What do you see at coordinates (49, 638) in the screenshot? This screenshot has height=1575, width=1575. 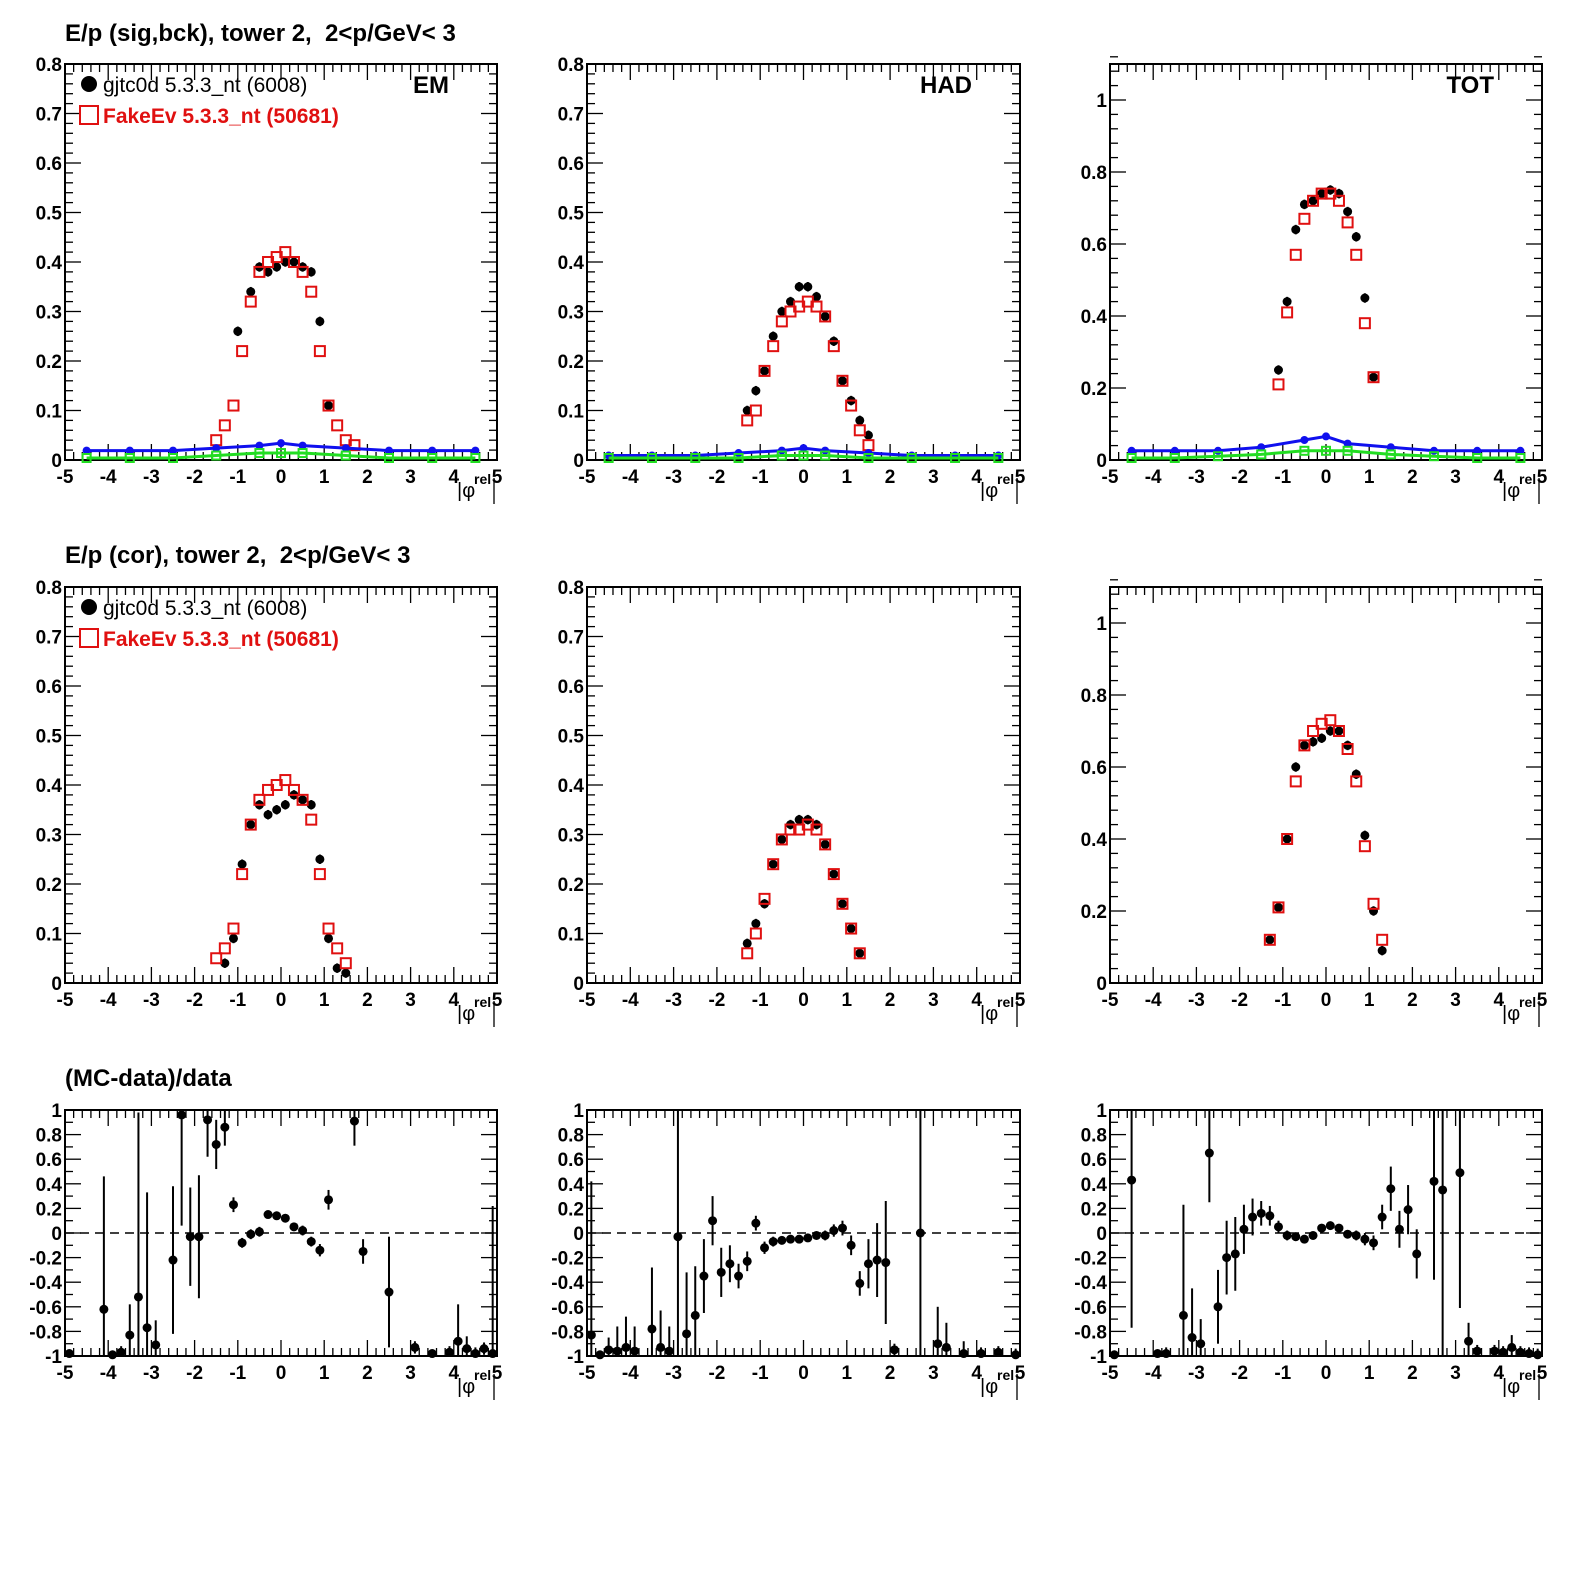 I see `y-tick-label: 0.7` at bounding box center [49, 638].